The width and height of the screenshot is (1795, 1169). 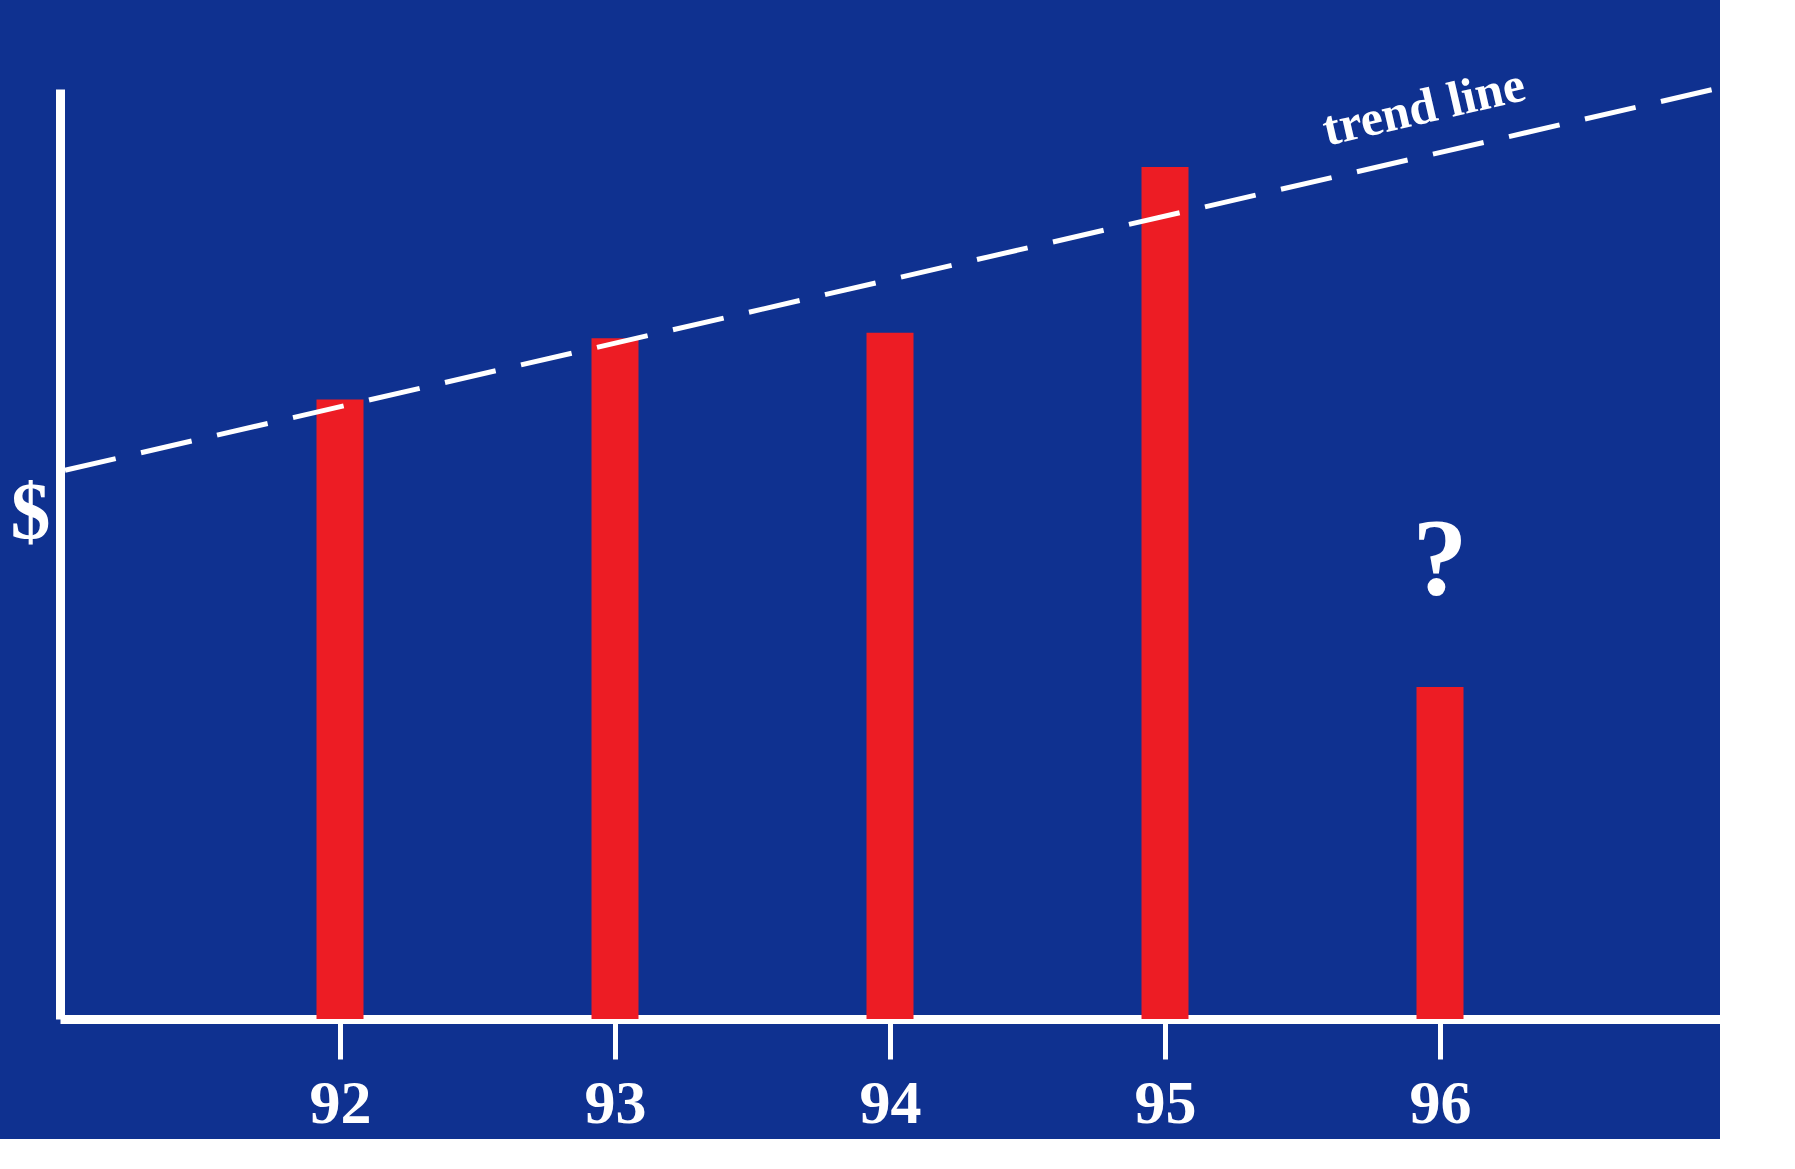 What do you see at coordinates (890, 1101) in the screenshot?
I see `x-tick-label: 94` at bounding box center [890, 1101].